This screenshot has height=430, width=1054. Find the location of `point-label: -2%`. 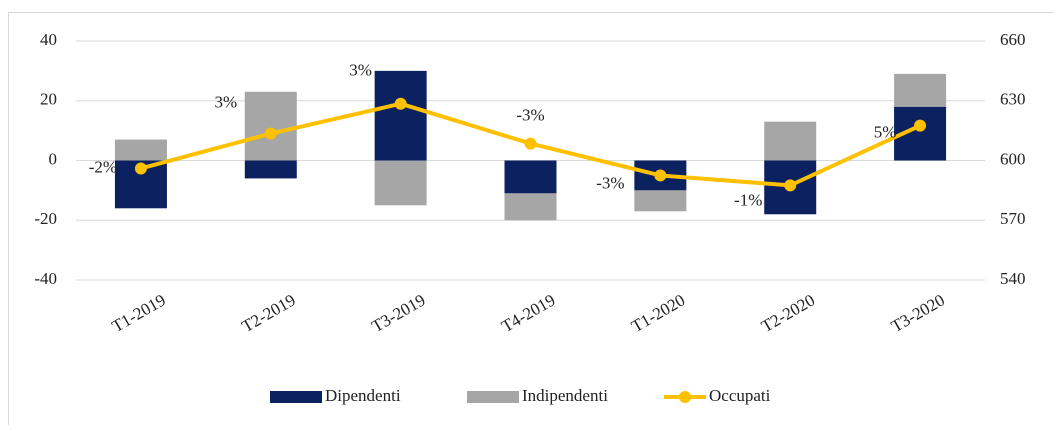

point-label: -2% is located at coordinates (103, 166).